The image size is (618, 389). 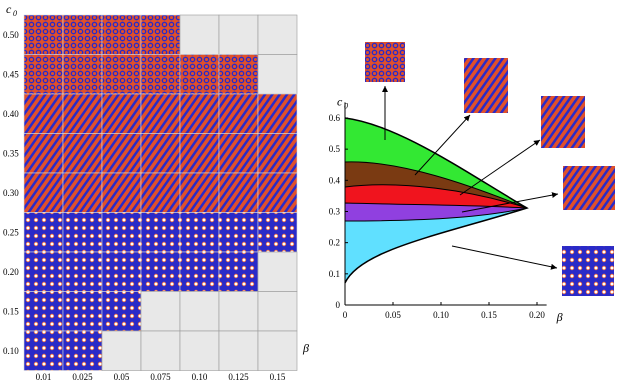 I want to click on x-tick-label: 0, so click(x=345, y=315).